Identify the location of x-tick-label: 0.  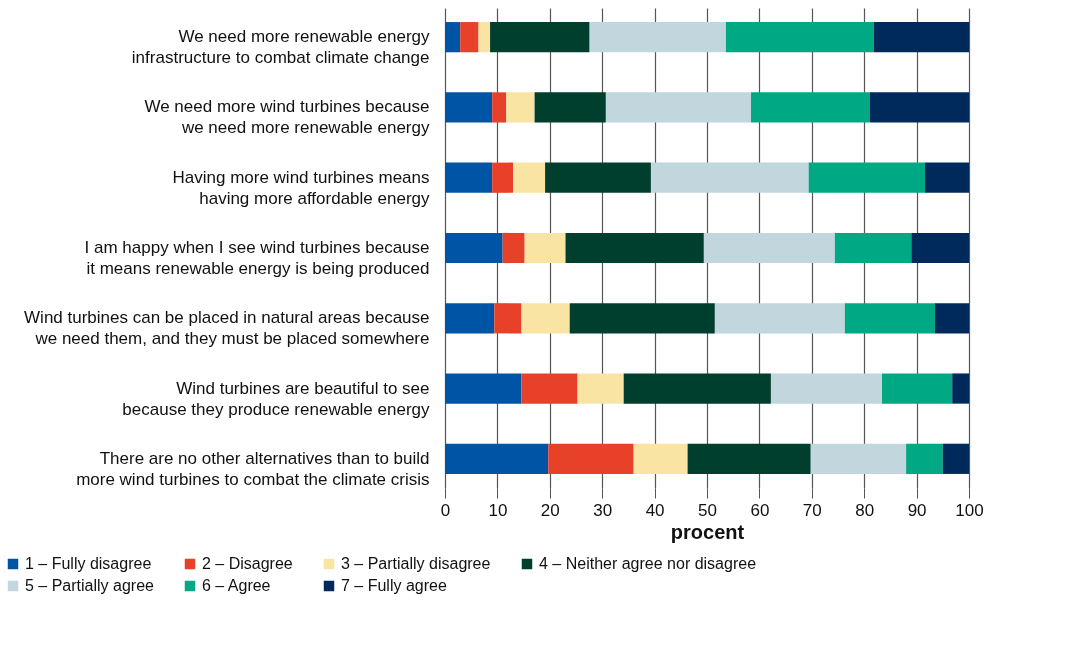
(445, 510).